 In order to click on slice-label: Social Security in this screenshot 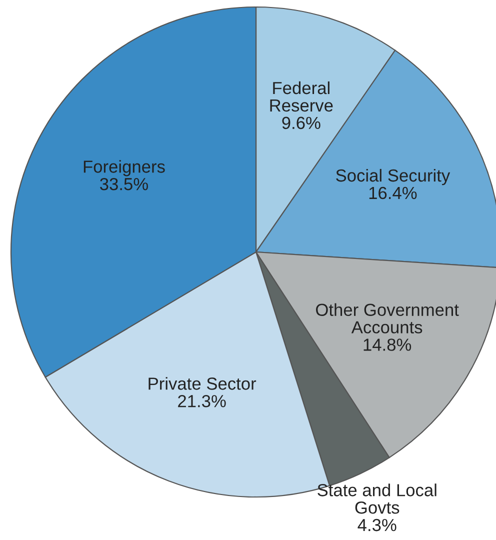, I will do `click(393, 177)`.